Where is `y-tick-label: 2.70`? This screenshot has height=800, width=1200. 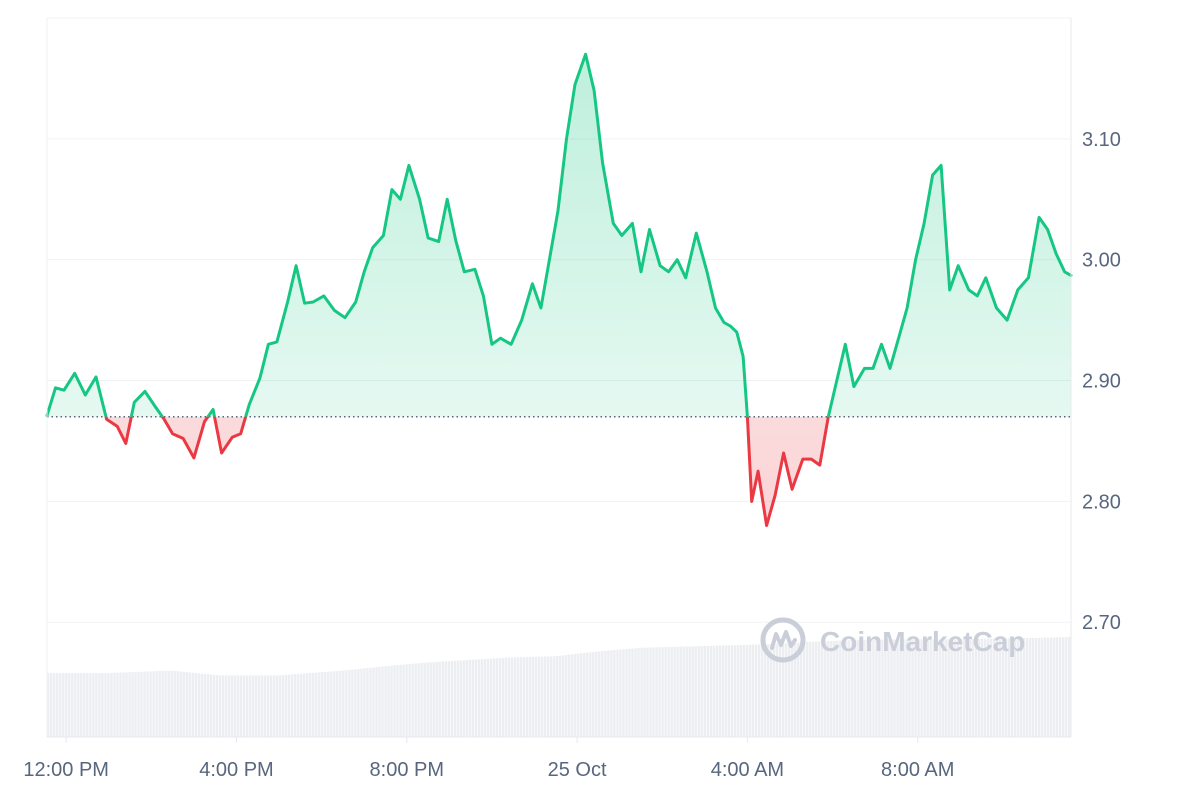
y-tick-label: 2.70 is located at coordinates (1101, 623).